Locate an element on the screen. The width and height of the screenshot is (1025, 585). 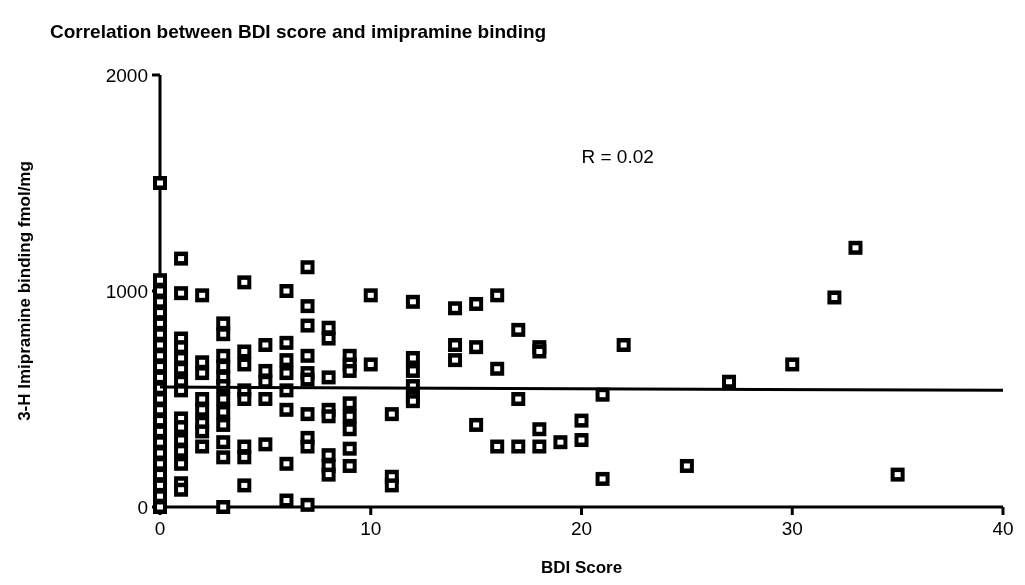
y-tick-label: 0 is located at coordinates (142, 507).